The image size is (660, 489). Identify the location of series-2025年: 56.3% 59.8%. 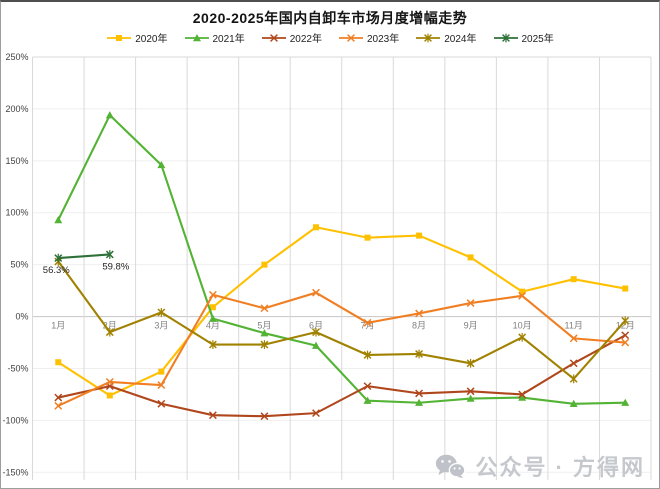
(86, 263).